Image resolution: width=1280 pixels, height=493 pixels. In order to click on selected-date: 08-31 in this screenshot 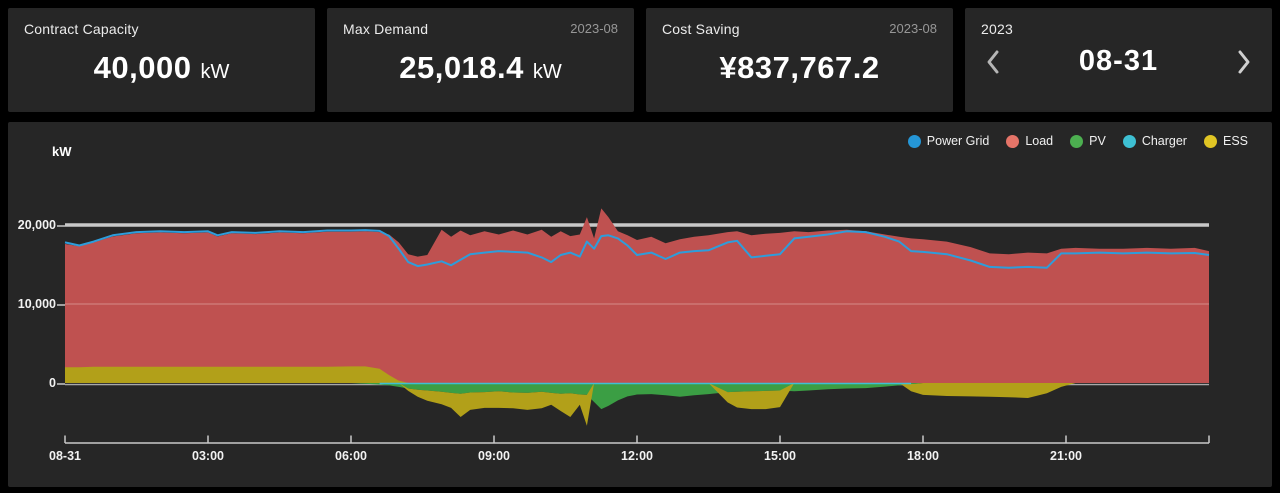, I will do `click(1118, 61)`.